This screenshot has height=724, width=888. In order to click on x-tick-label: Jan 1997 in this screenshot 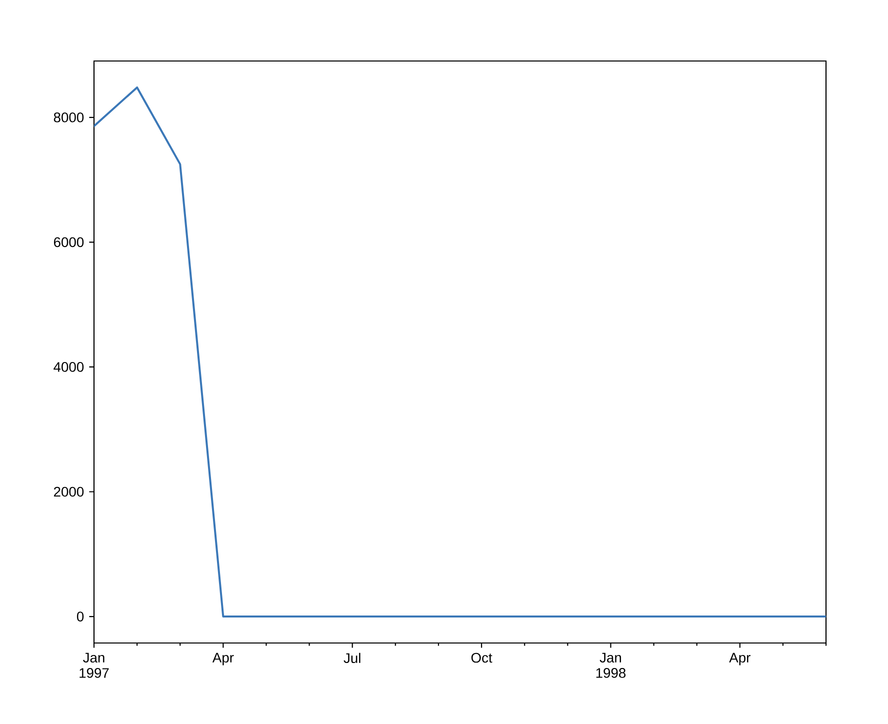, I will do `click(94, 665)`.